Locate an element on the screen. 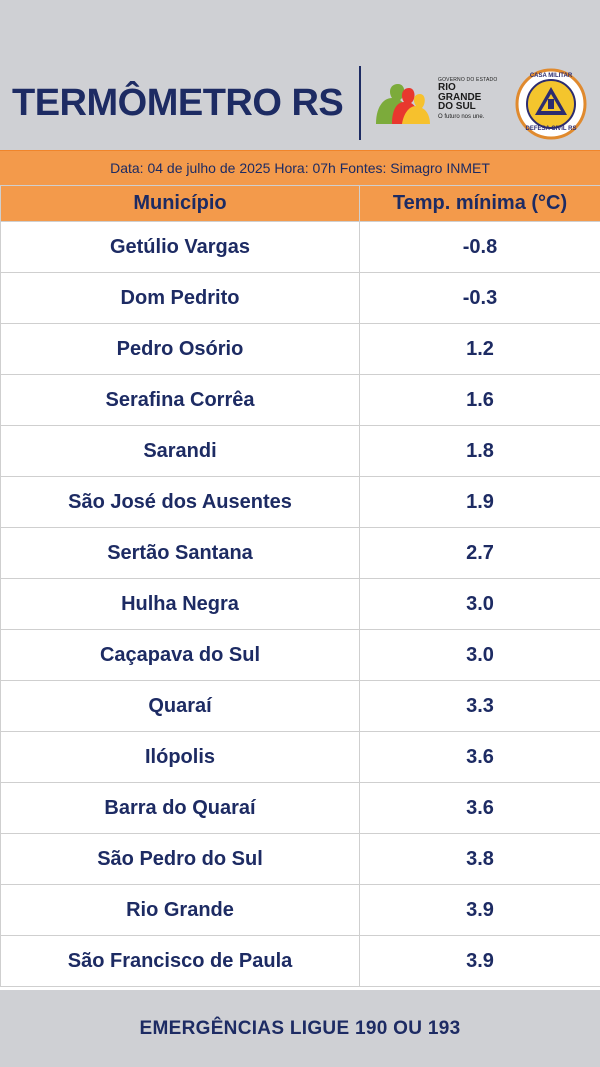 This screenshot has width=600, height=1067. municipio-cell: Caçapava do Sul is located at coordinates (180, 655).